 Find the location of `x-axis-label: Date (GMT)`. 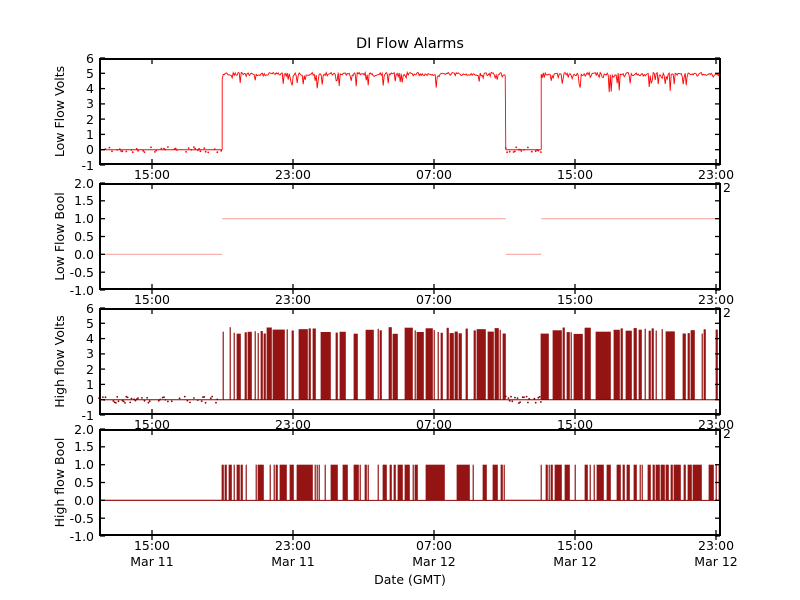

x-axis-label: Date (GMT) is located at coordinates (410, 579).